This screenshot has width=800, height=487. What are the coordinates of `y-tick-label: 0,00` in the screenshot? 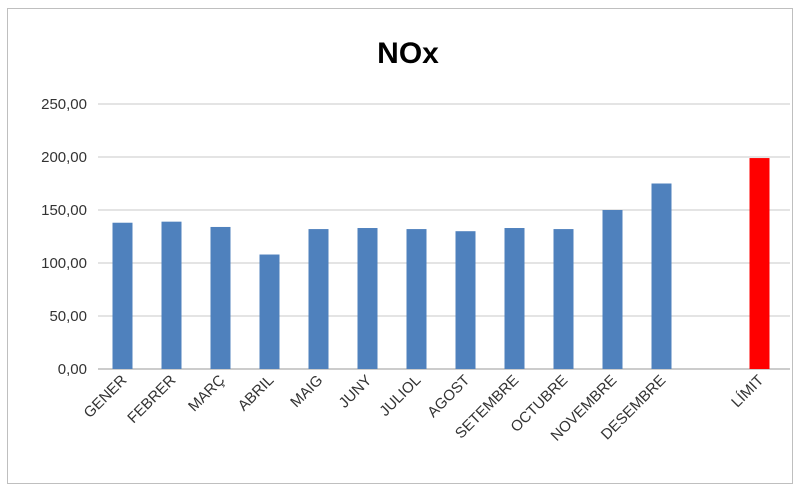 It's located at (72, 369).